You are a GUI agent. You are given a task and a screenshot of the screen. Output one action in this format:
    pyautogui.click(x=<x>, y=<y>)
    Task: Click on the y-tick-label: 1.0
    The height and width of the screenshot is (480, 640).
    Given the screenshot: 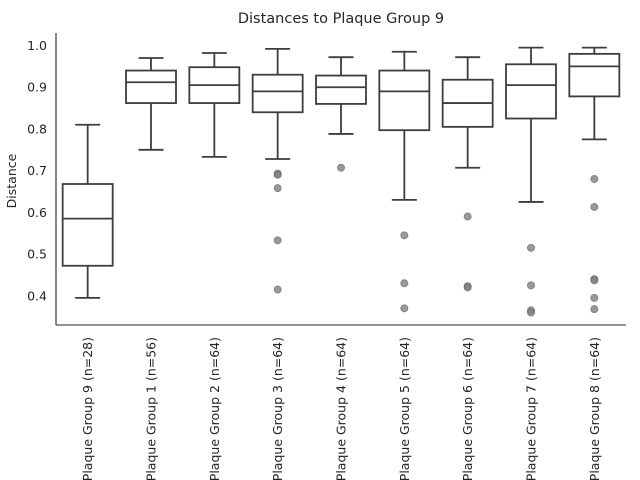 What is the action you would take?
    pyautogui.click(x=37, y=45)
    